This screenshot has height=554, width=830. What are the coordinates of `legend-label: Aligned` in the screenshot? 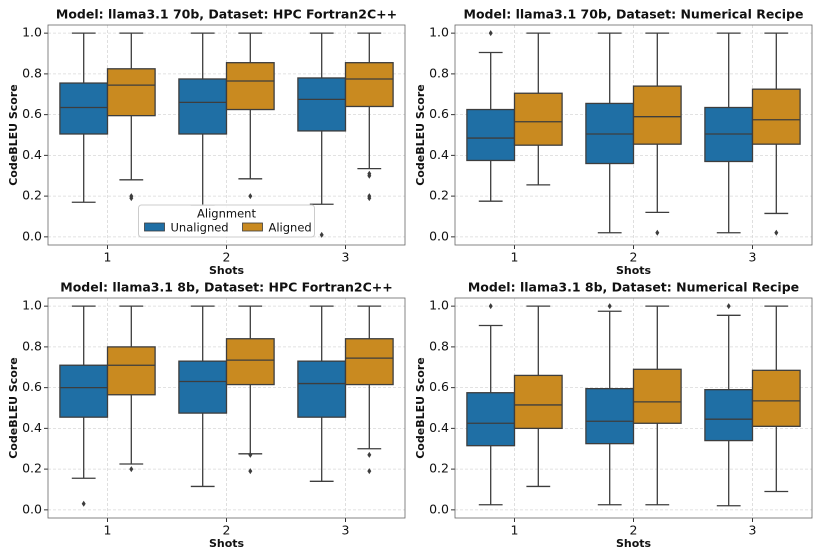 It's located at (290, 228).